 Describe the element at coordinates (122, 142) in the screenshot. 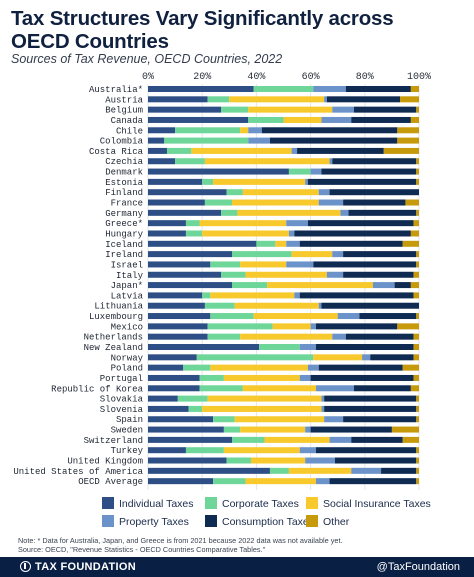

I see `category-label: Colombia` at that location.